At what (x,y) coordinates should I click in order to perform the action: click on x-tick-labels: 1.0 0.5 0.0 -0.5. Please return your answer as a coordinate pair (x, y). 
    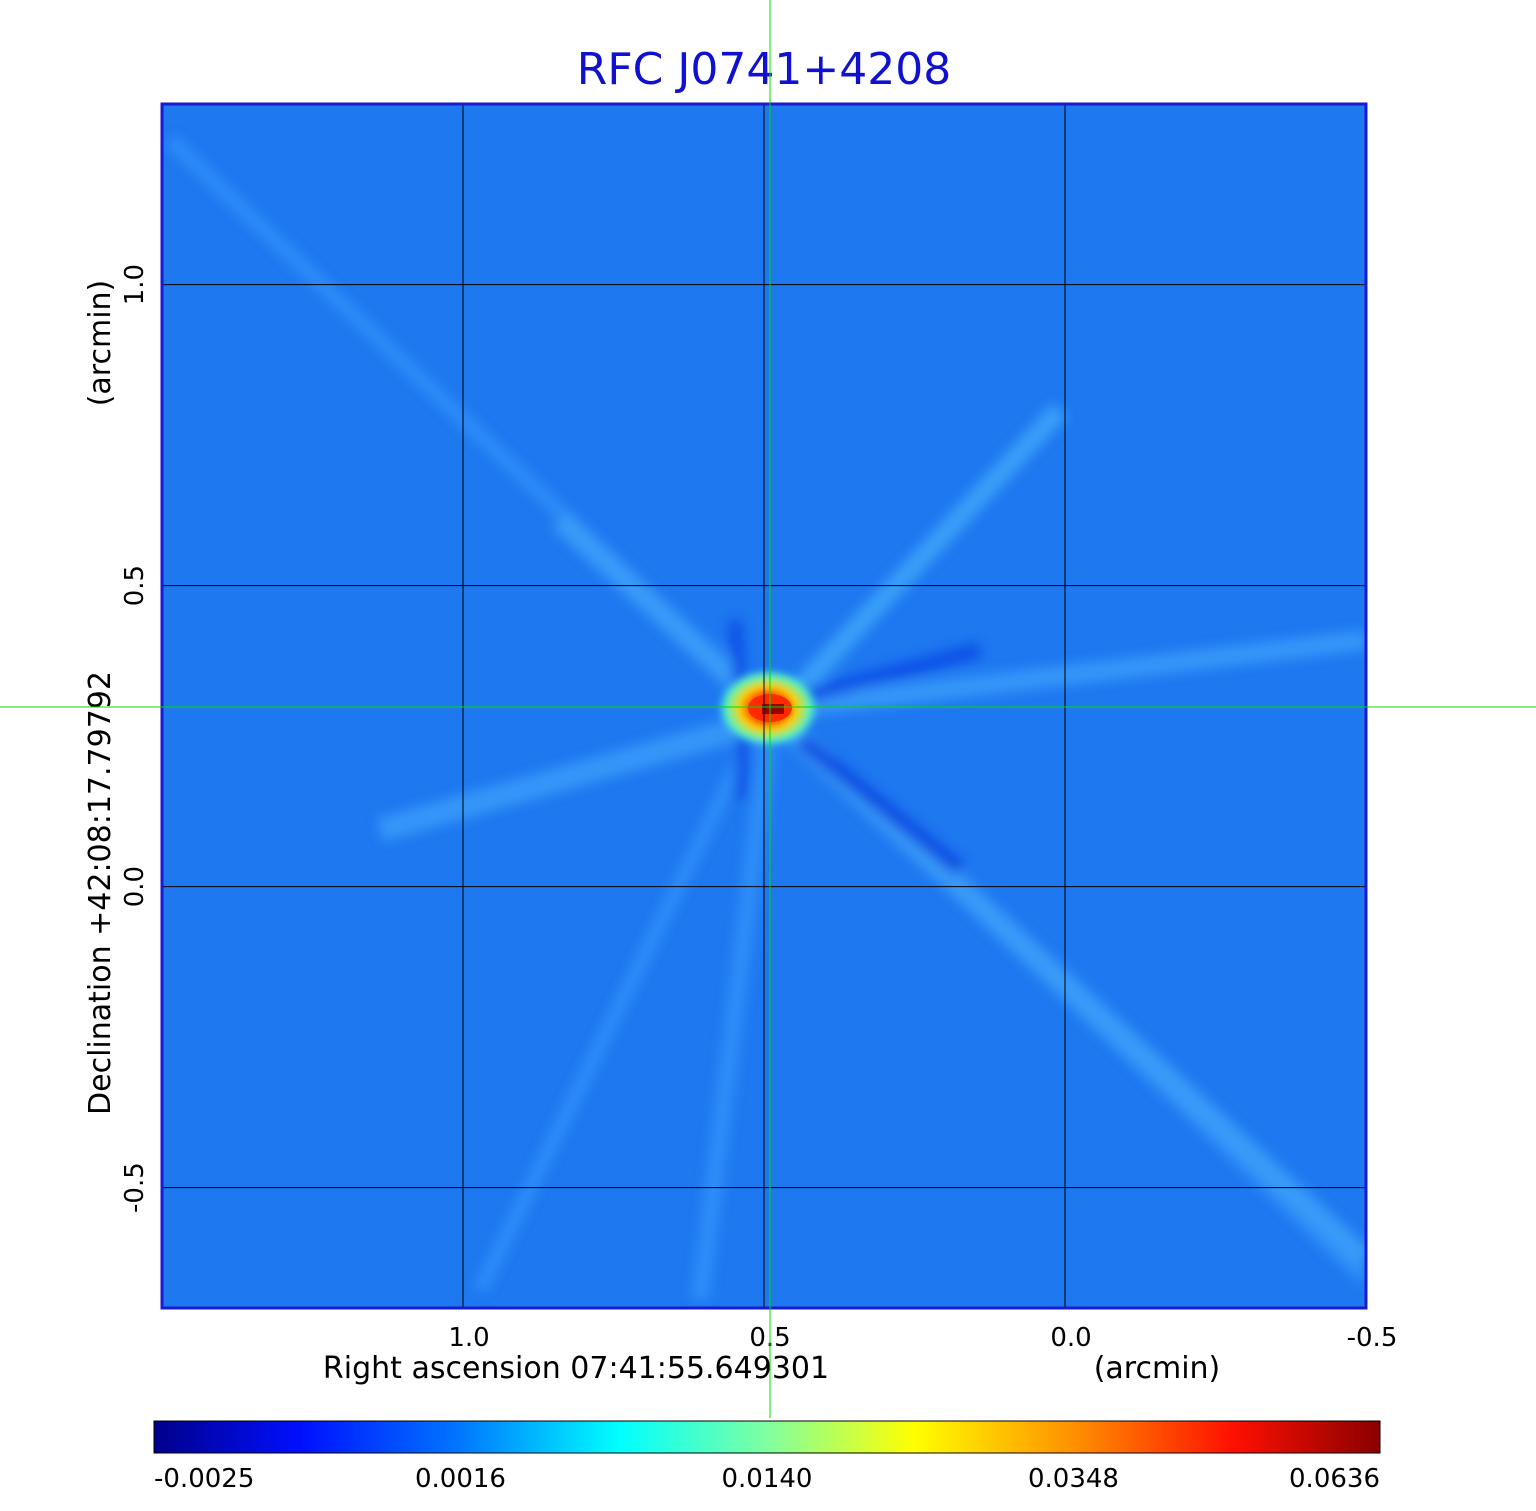
    Looking at the image, I should click on (922, 1338).